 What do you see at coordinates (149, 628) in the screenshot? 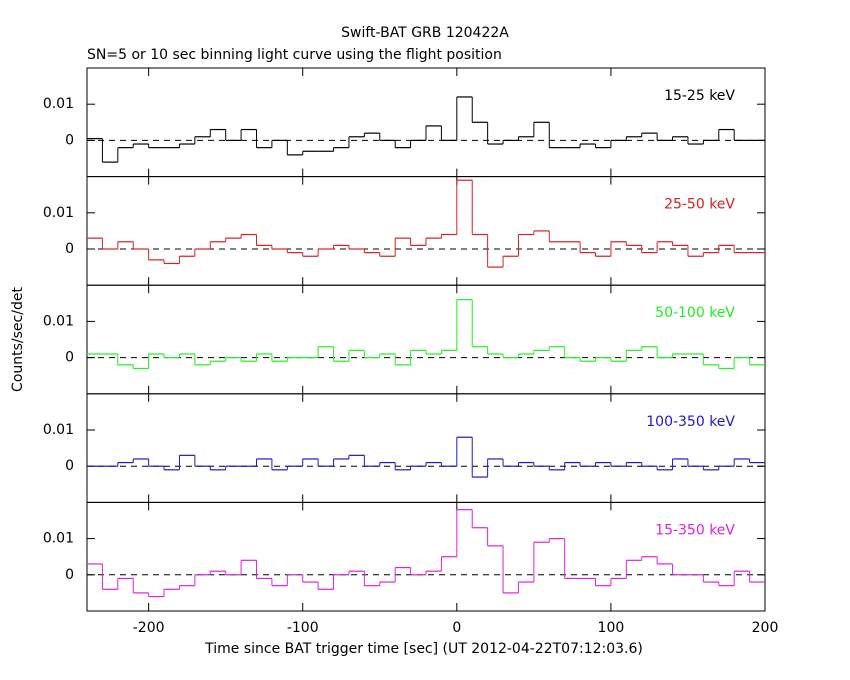
I see `x-tick-label: -200` at bounding box center [149, 628].